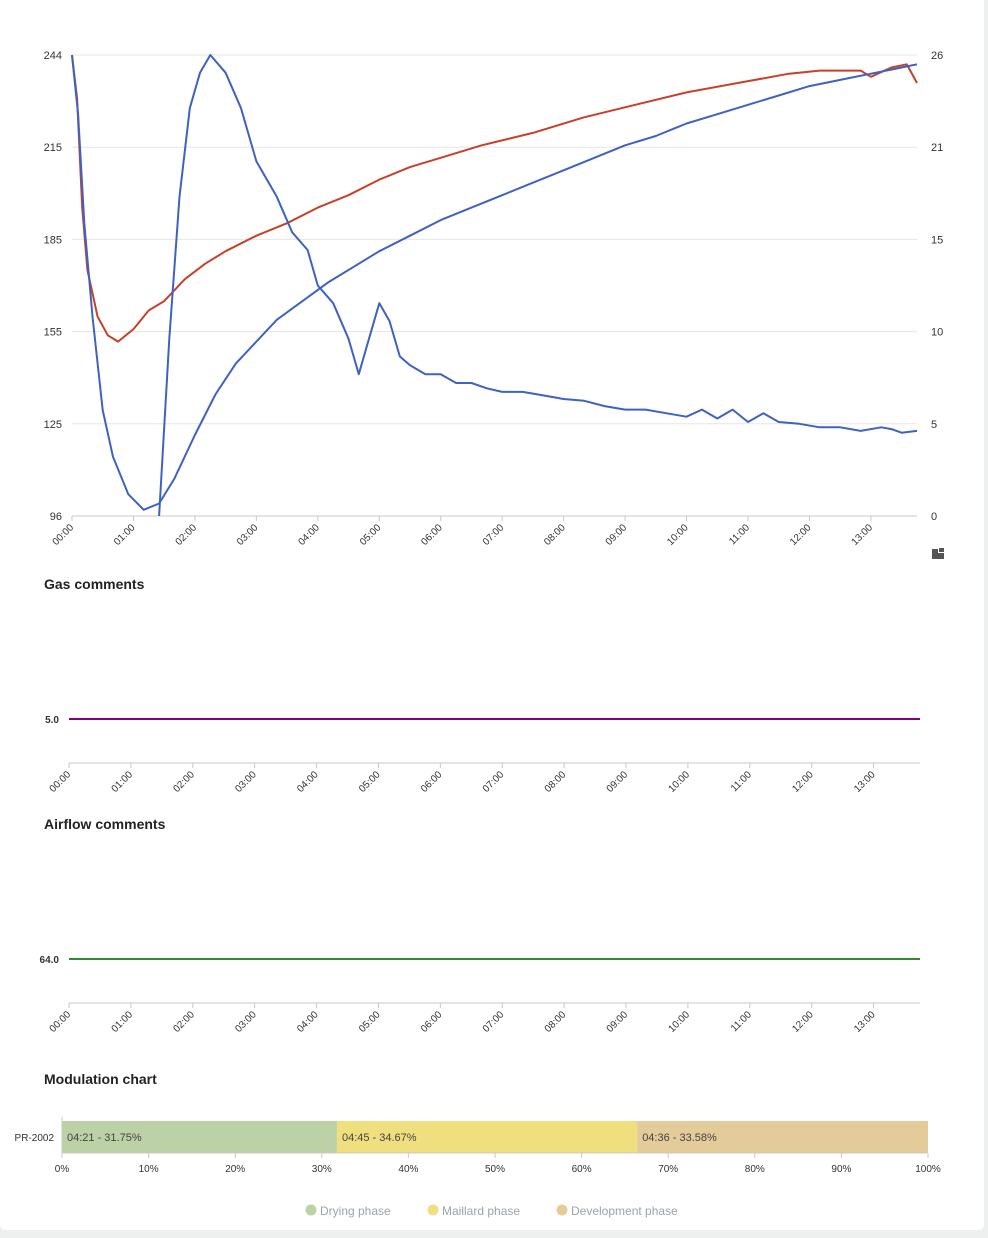  Describe the element at coordinates (50, 960) in the screenshot. I see `y-tick-label: 64.0` at that location.